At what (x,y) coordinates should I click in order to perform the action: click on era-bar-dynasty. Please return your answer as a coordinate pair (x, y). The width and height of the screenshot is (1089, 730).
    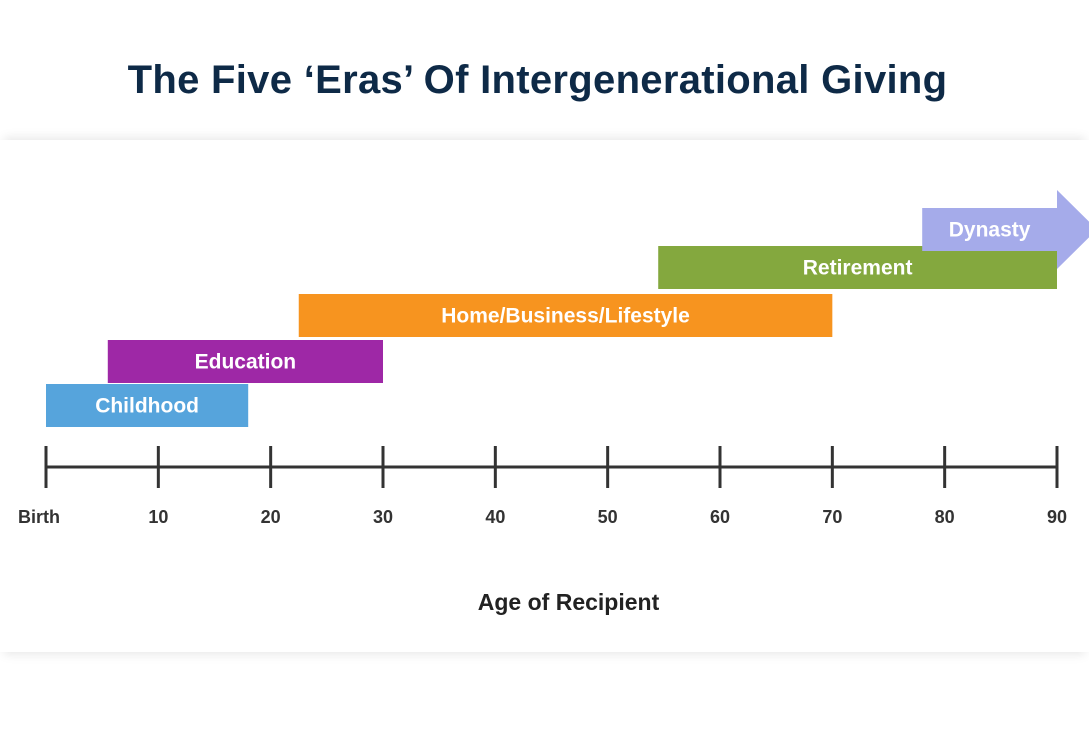
    Looking at the image, I should click on (1005, 229).